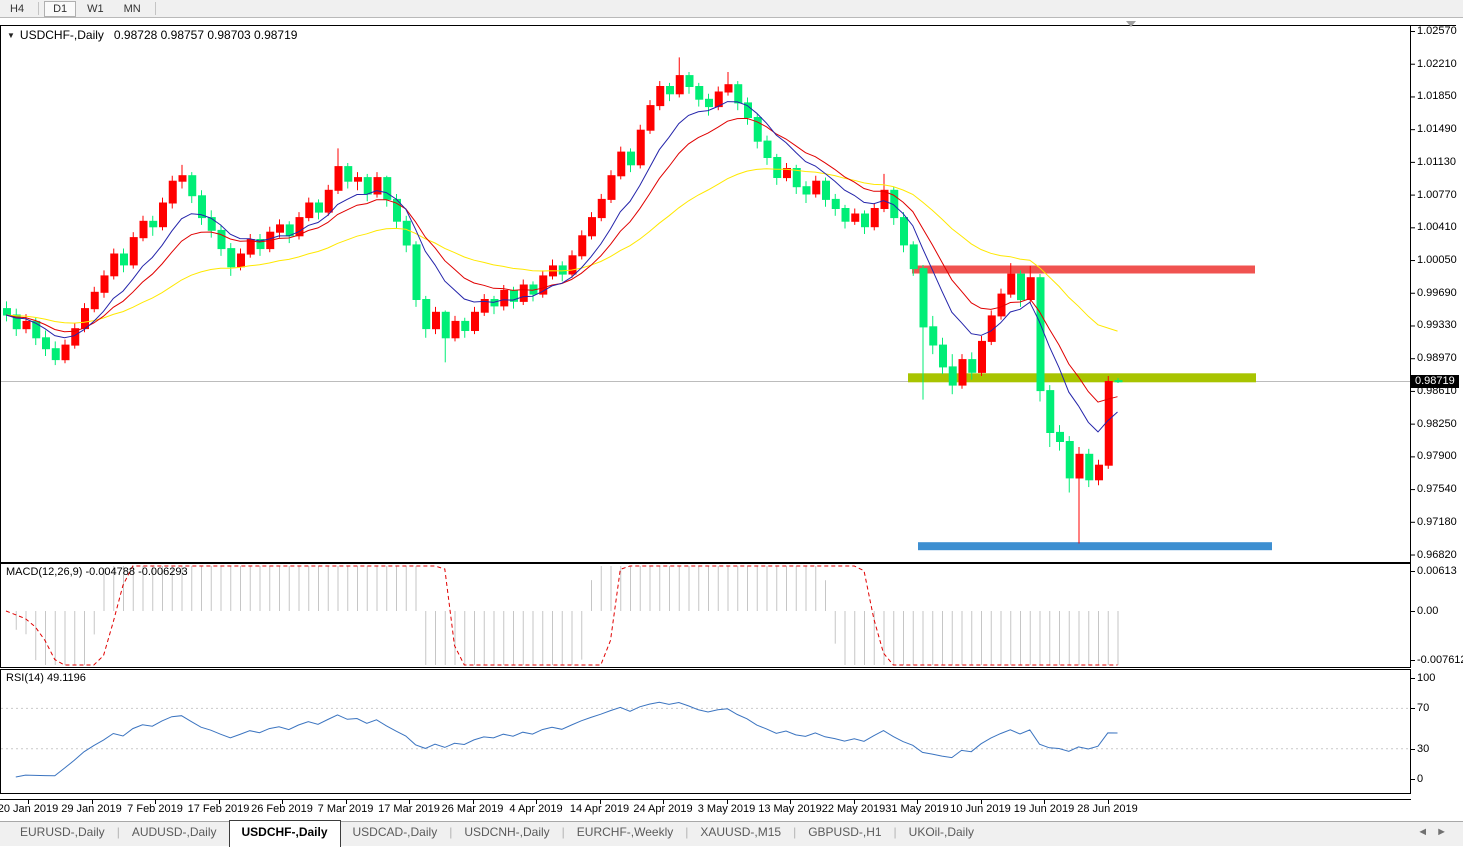 The width and height of the screenshot is (1463, 847). Describe the element at coordinates (60, 9) in the screenshot. I see `timeframe-button-d1: D1` at that location.